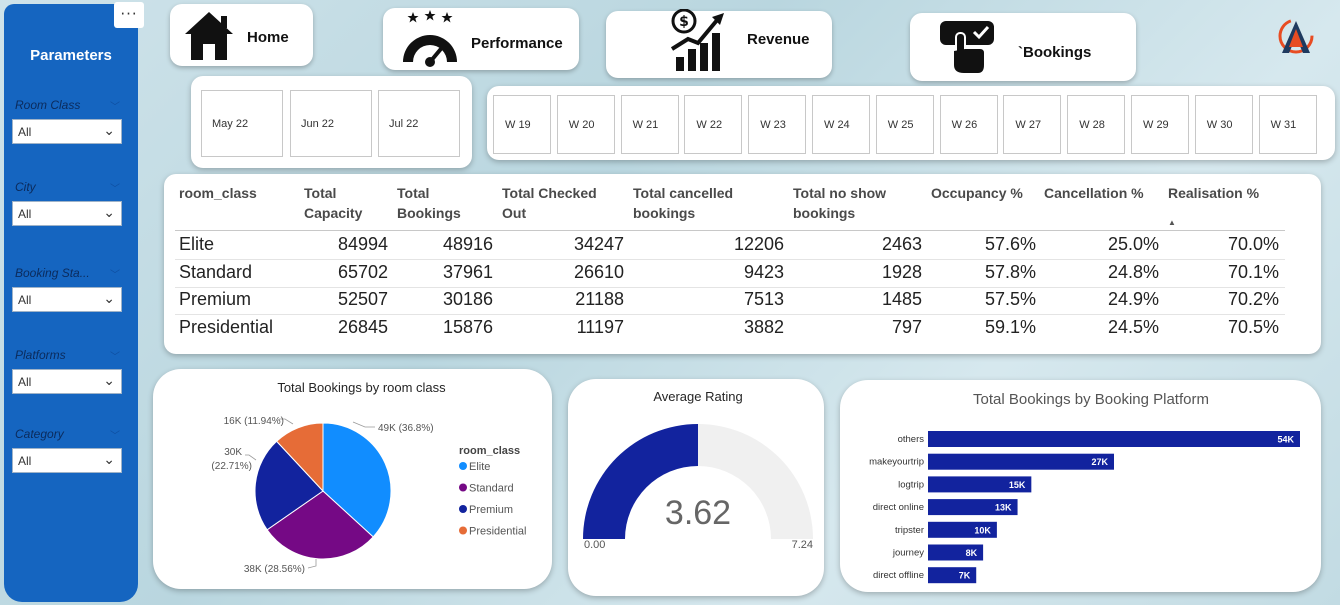 The height and width of the screenshot is (605, 1340). I want to click on week-tile: W 19, so click(522, 124).